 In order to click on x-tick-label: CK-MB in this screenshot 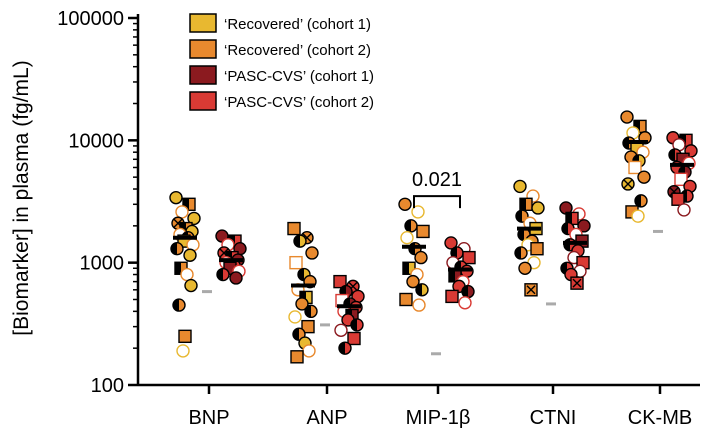, I will do `click(660, 418)`.